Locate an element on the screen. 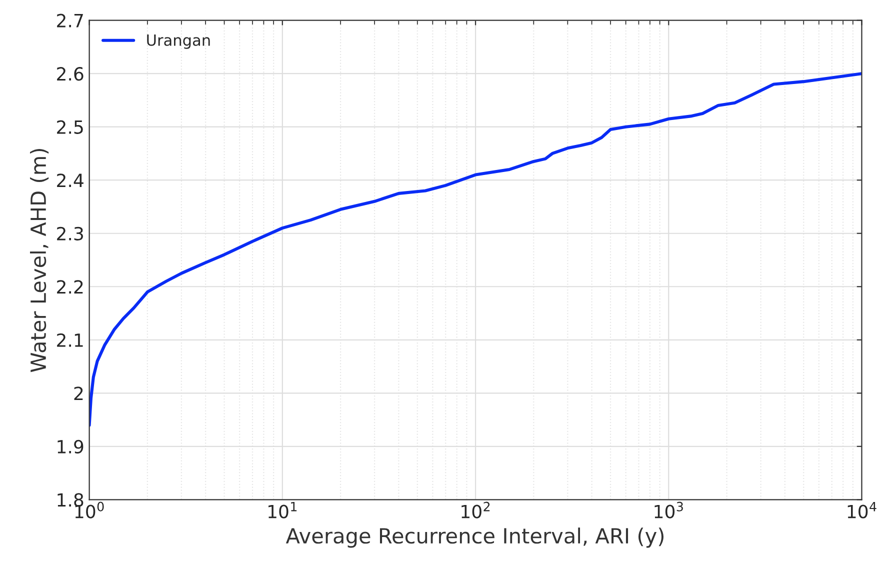  y-tick-label: 2.5 is located at coordinates (70, 127).